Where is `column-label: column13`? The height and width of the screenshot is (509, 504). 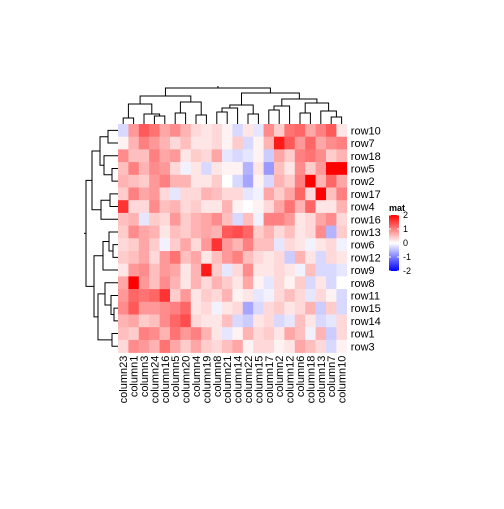 column-label: column13 is located at coordinates (322, 380).